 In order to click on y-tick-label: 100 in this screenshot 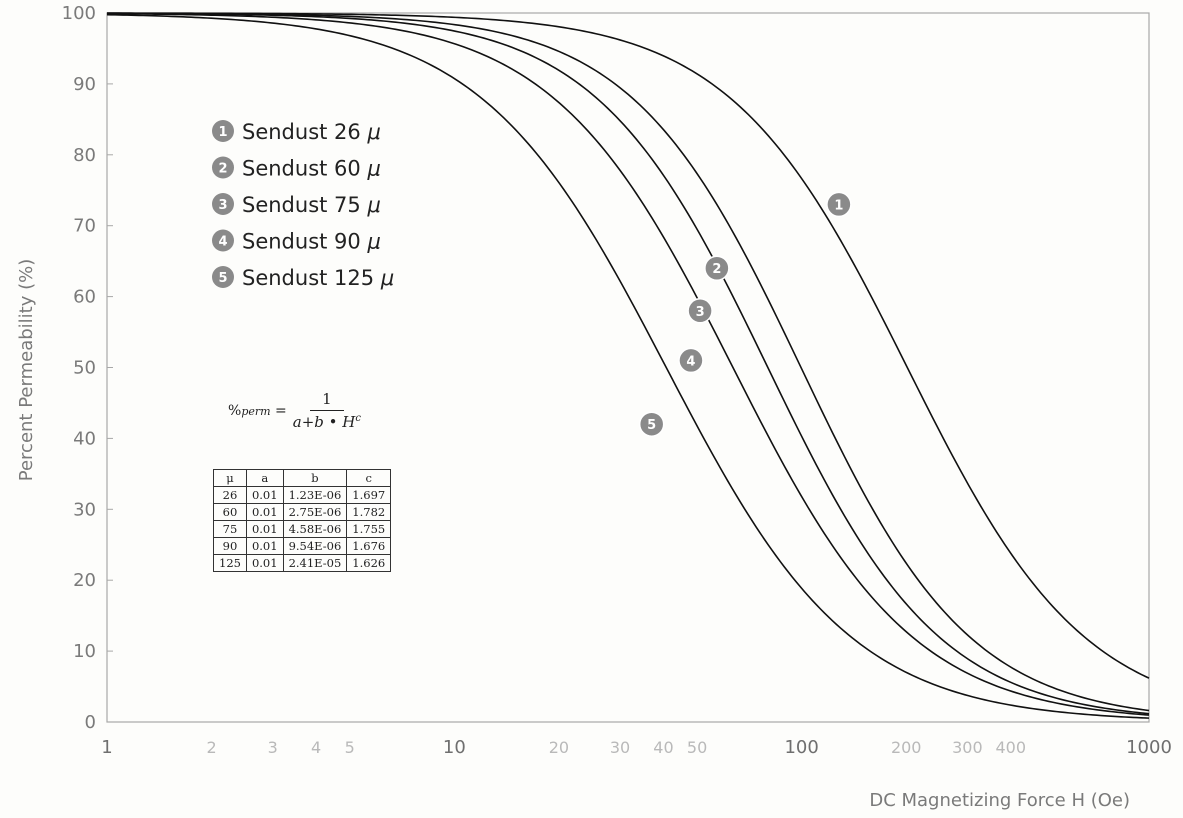, I will do `click(79, 13)`.